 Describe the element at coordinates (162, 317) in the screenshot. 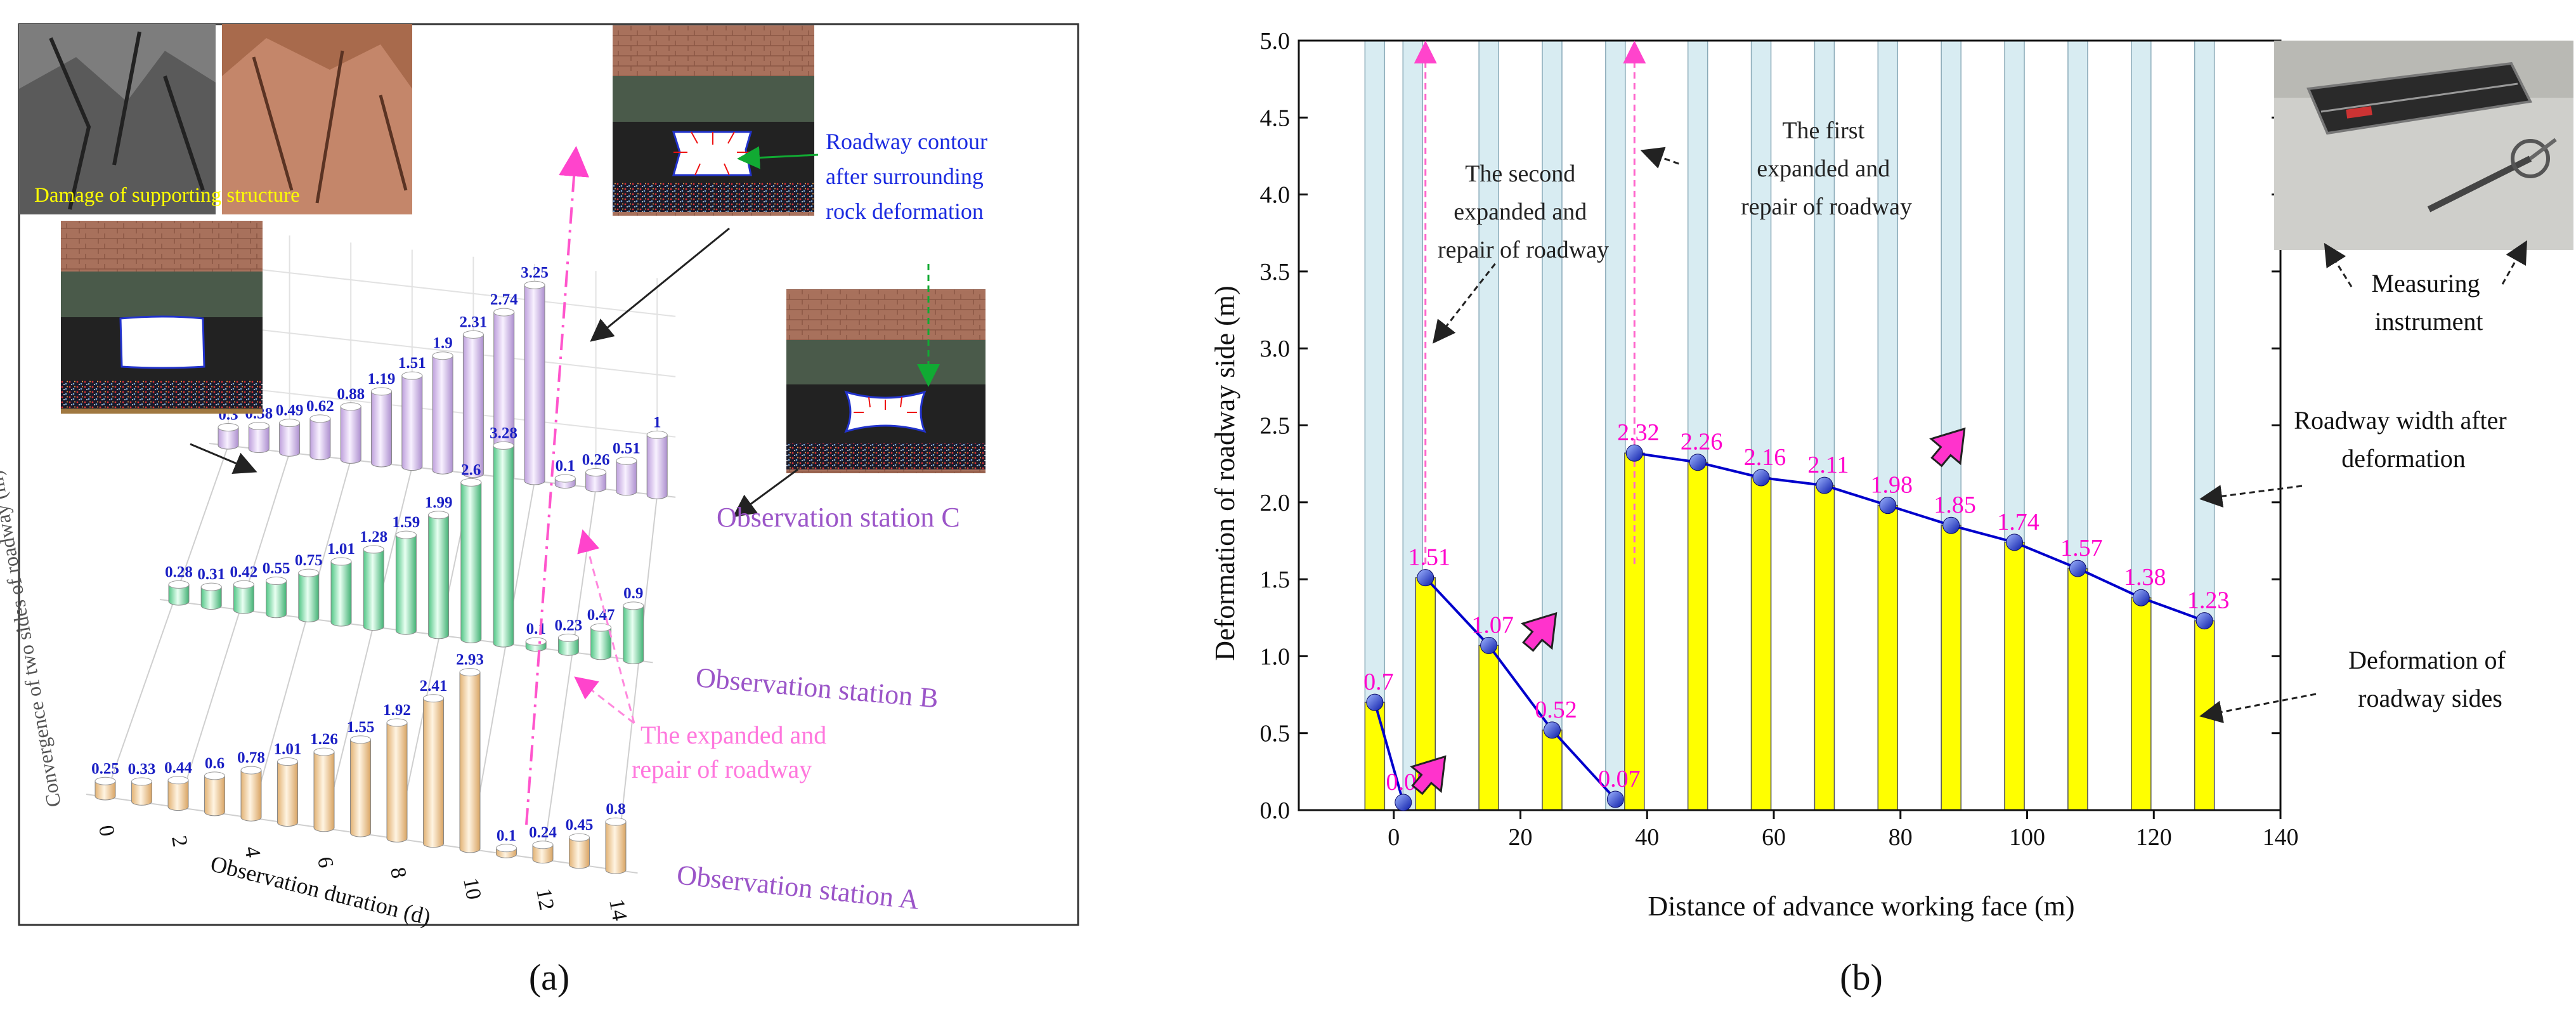

I see `inset-undeformed` at that location.